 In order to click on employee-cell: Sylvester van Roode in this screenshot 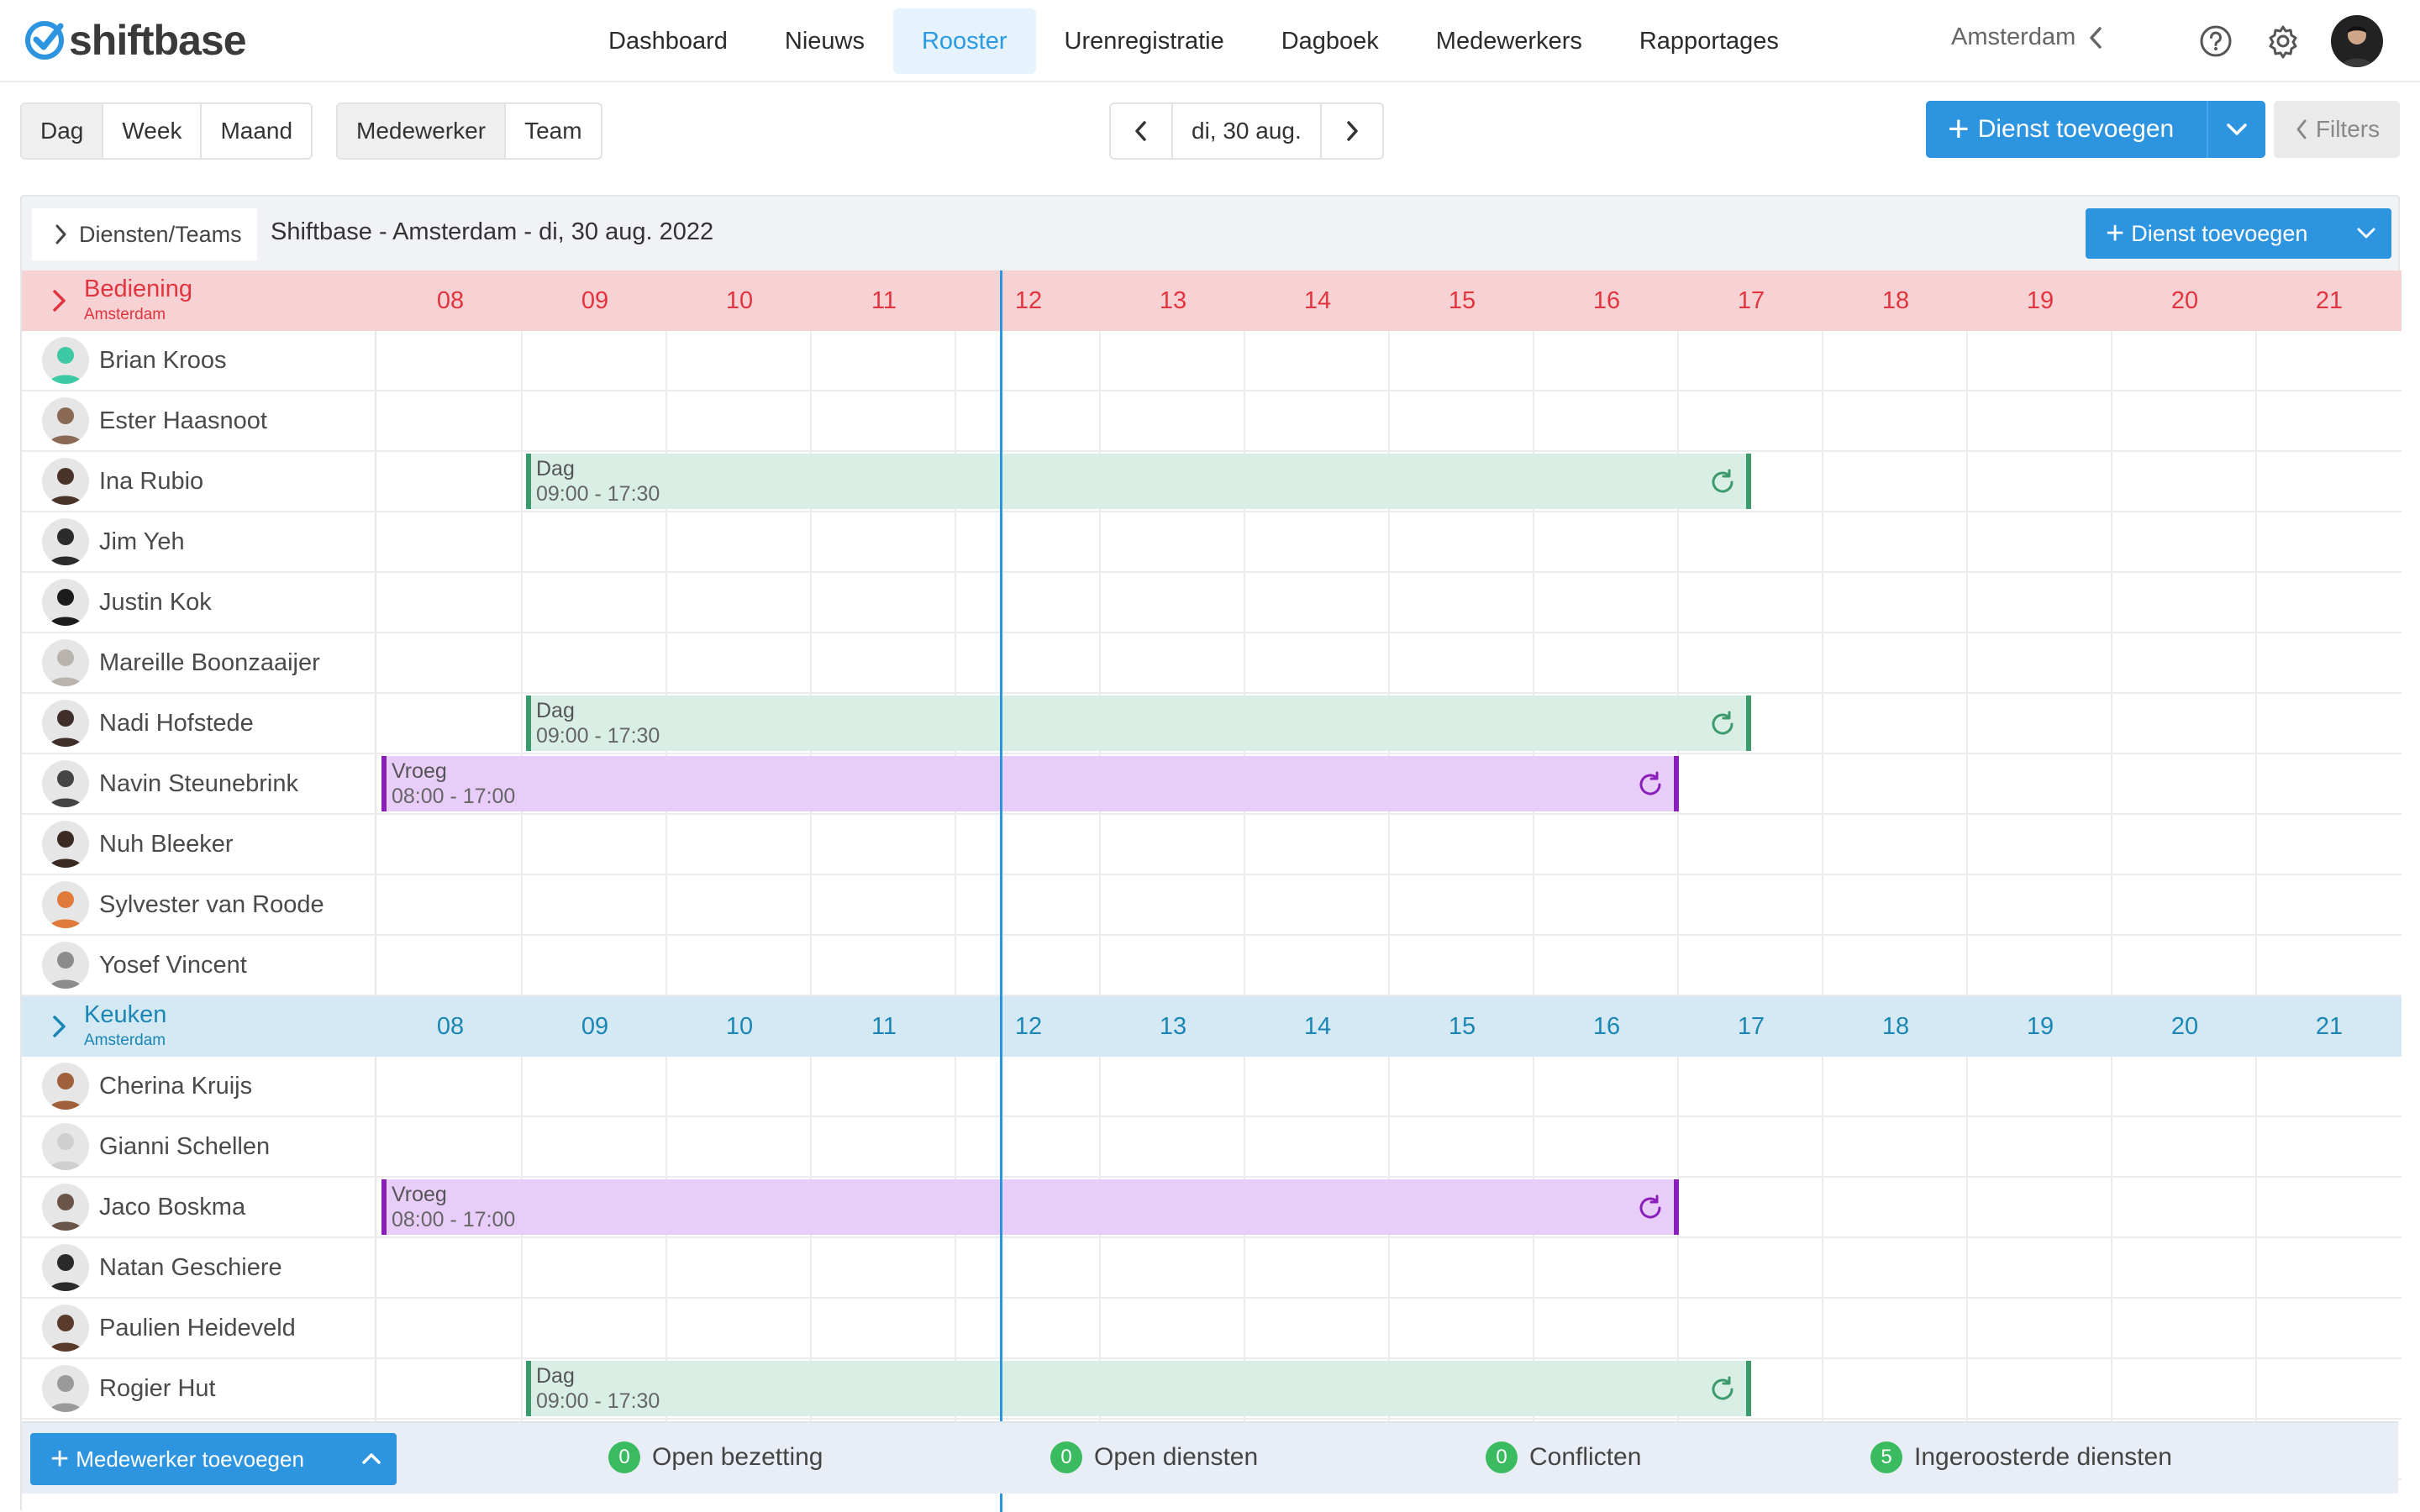, I will do `click(199, 904)`.